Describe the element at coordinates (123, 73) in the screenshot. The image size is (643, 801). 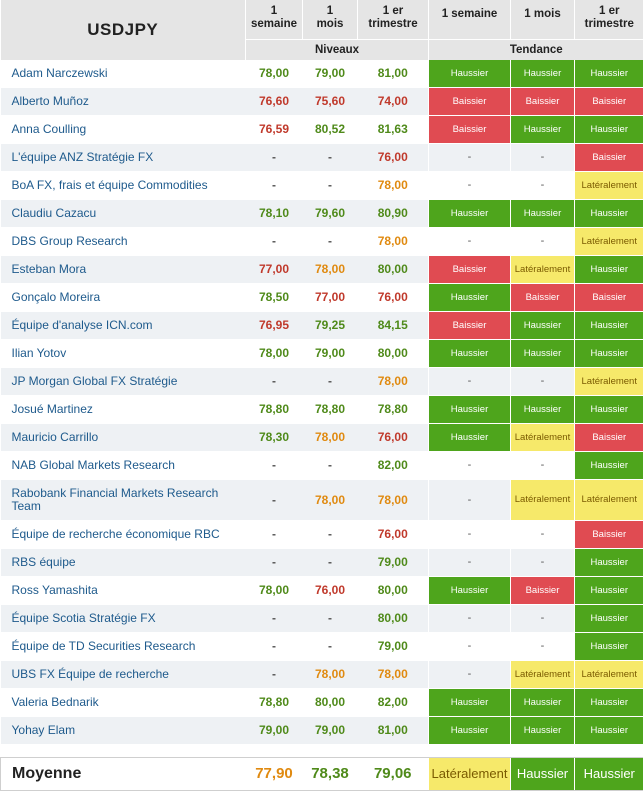
I see `analyst-name-link: Adam Narczewski` at that location.